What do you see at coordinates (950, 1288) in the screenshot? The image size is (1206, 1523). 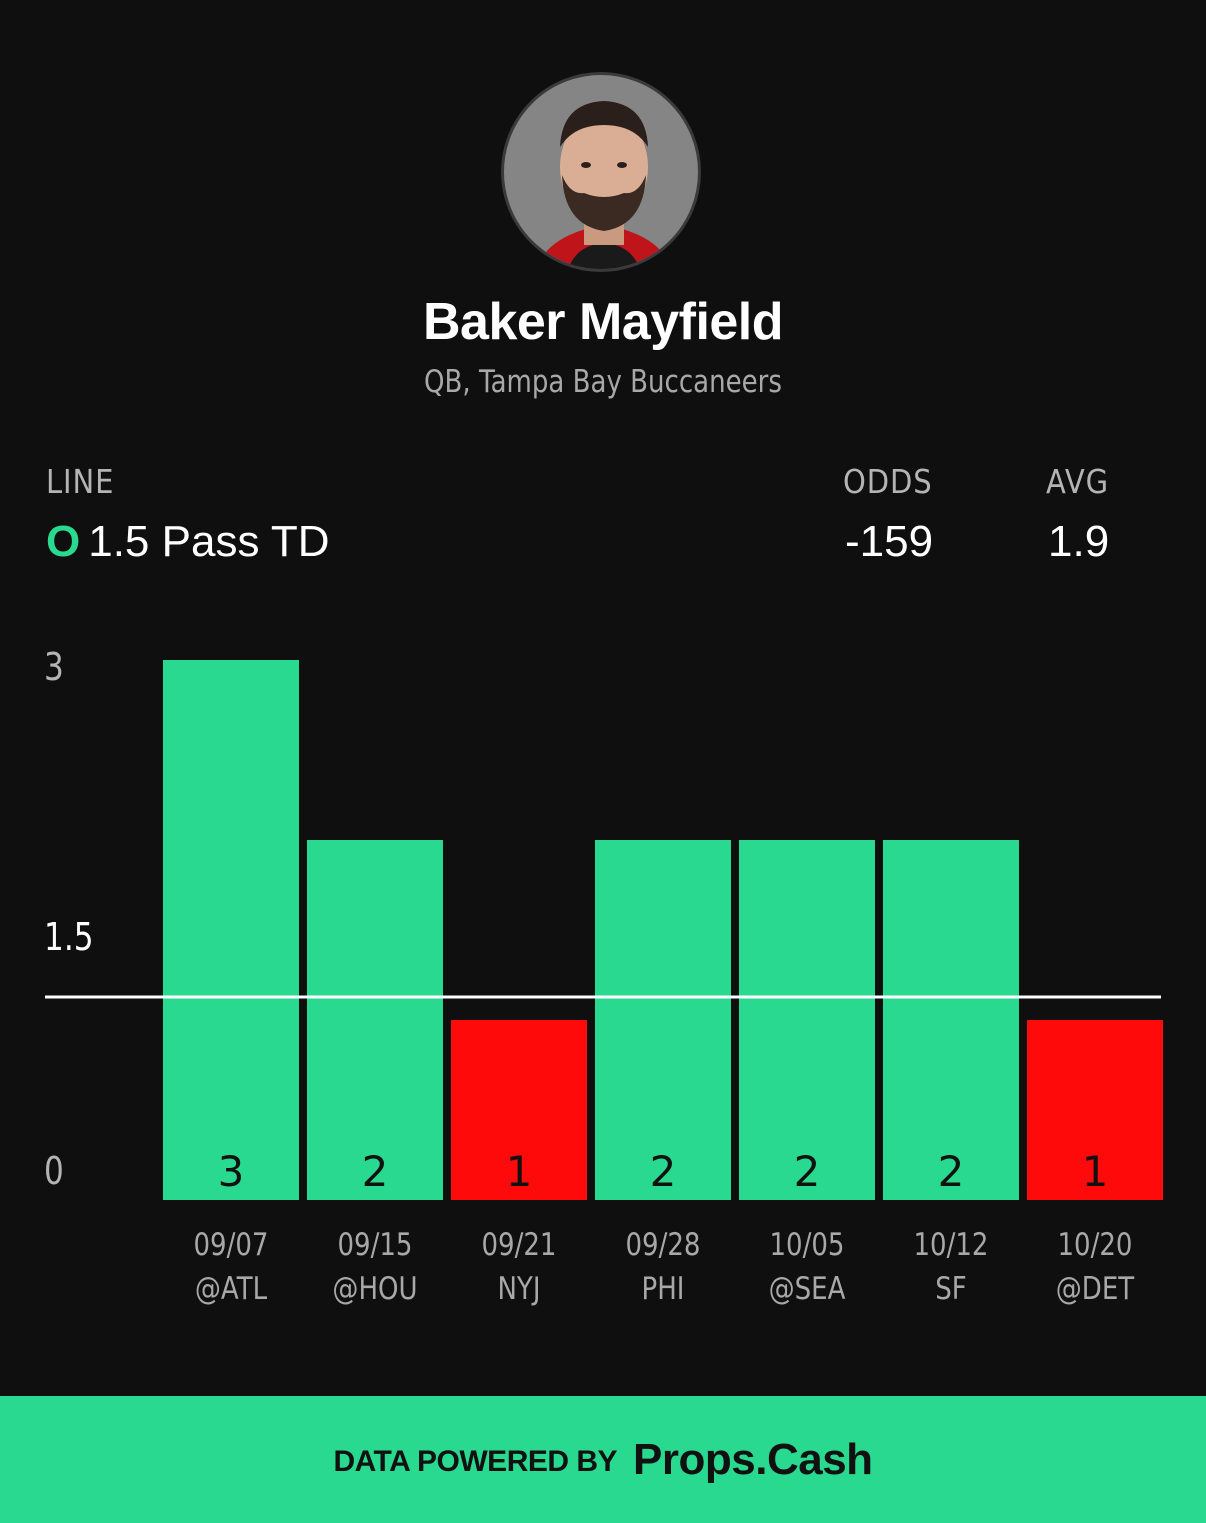 I see `x-tick-opponent: SF` at bounding box center [950, 1288].